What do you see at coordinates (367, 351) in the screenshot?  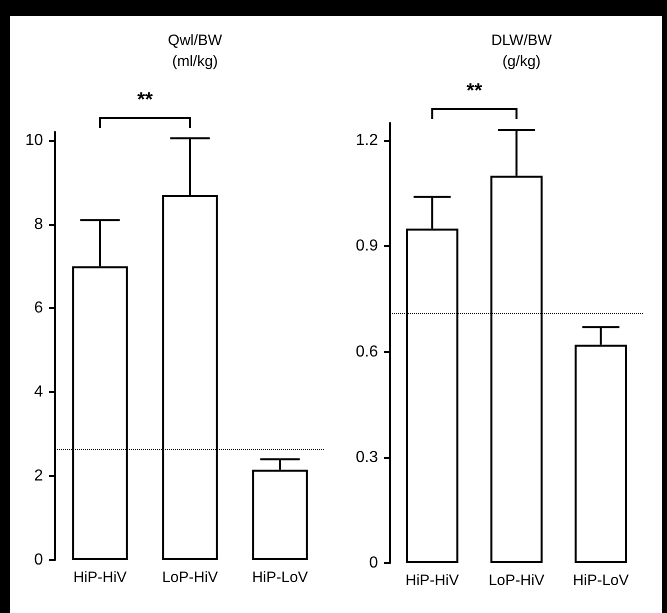 I see `y-tick-label: 0.6` at bounding box center [367, 351].